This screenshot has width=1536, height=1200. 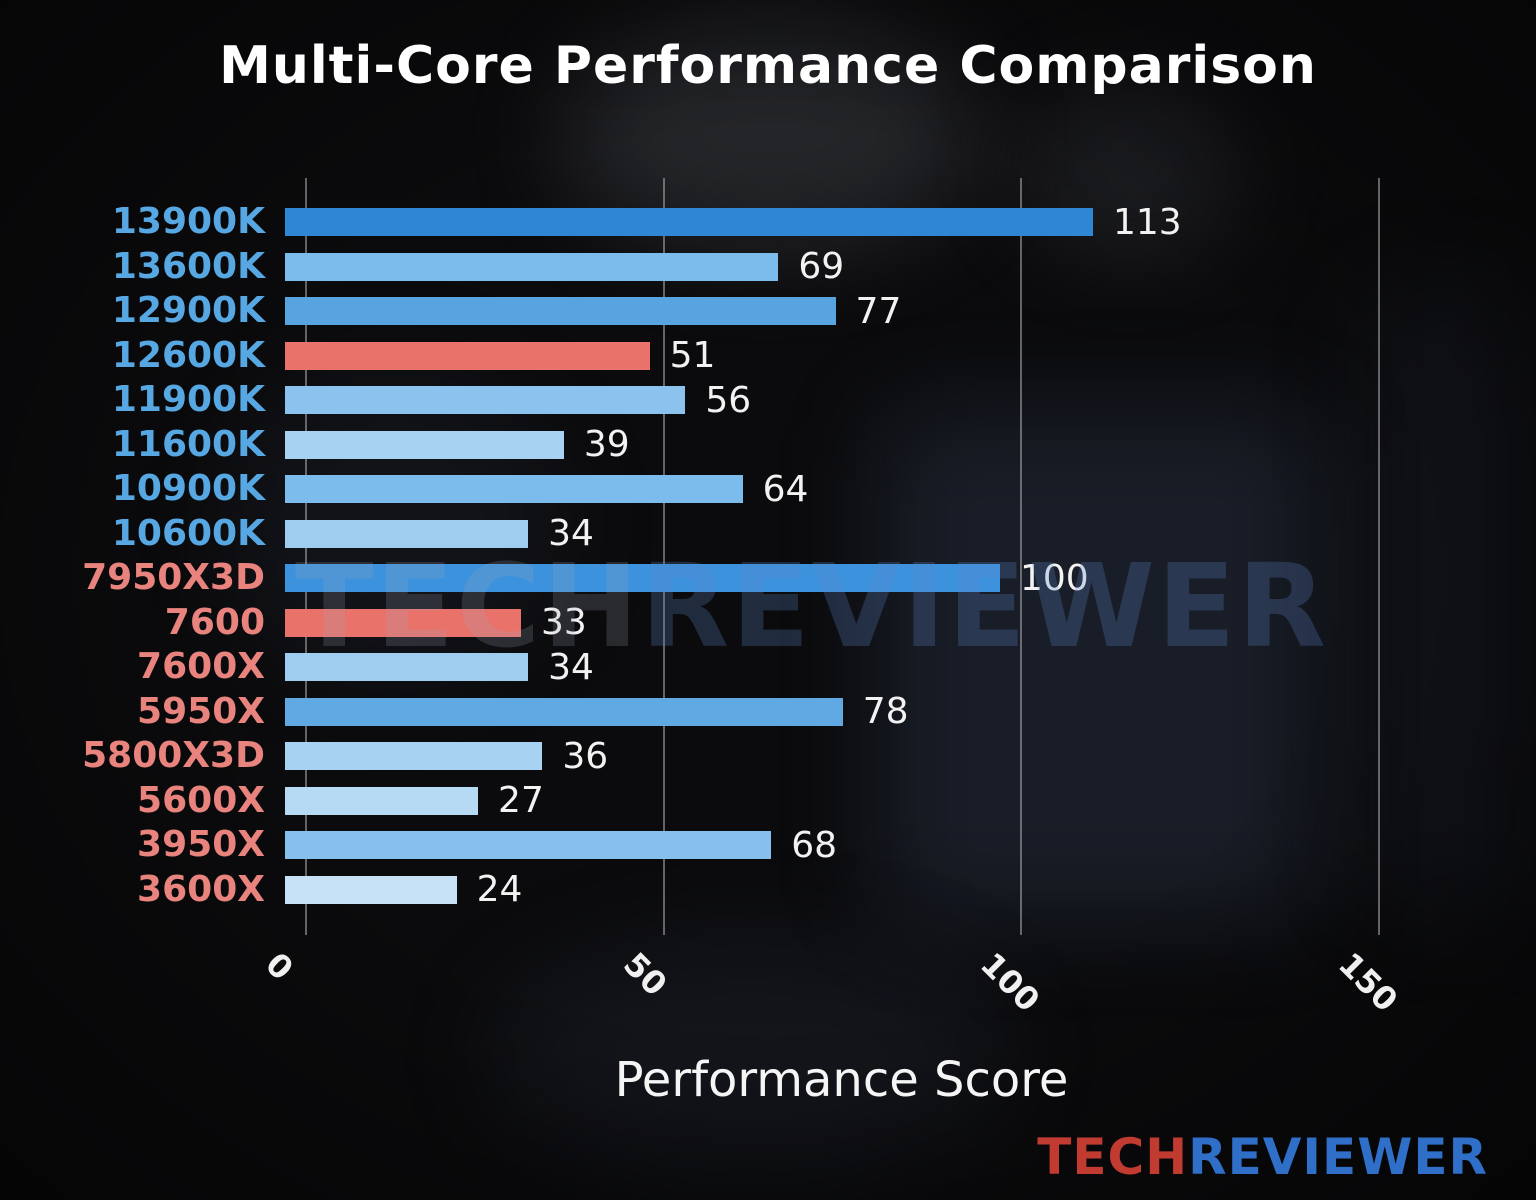 I want to click on brand-logo: TECHREVIEWER, so click(x=1262, y=1157).